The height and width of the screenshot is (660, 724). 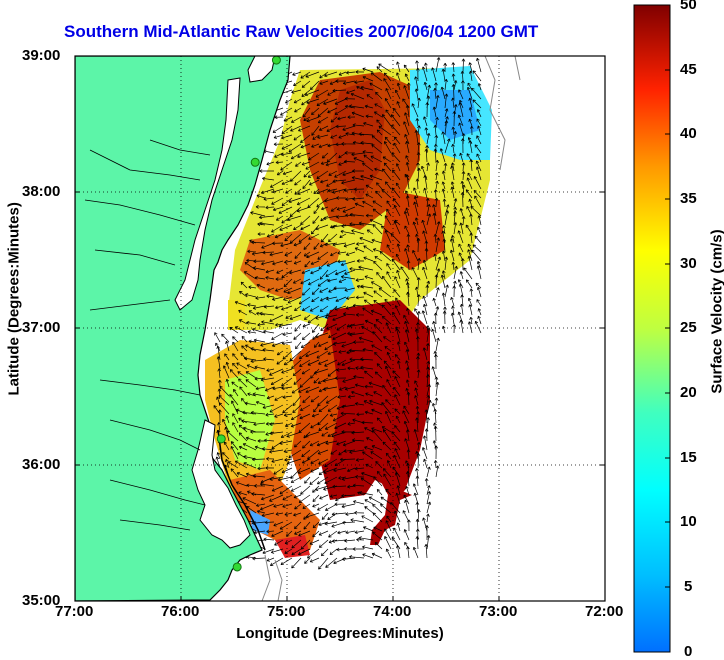 I want to click on colorbar-tick-label: 20, so click(x=688, y=392).